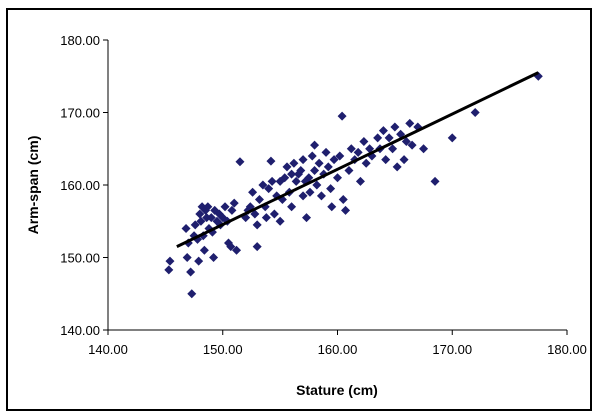 Image resolution: width=600 pixels, height=419 pixels. I want to click on x-tick-label: 140.00, so click(108, 349).